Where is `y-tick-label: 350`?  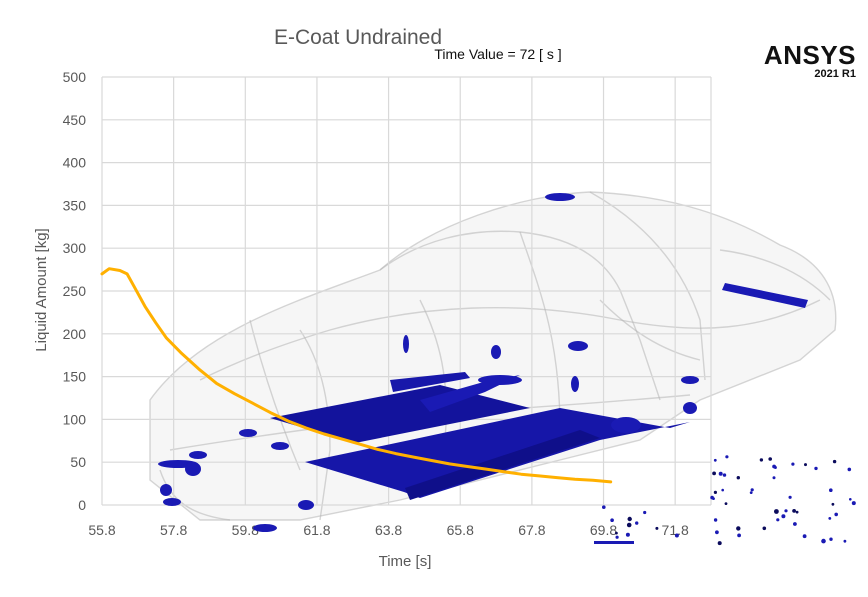 y-tick-label: 350 is located at coordinates (75, 205).